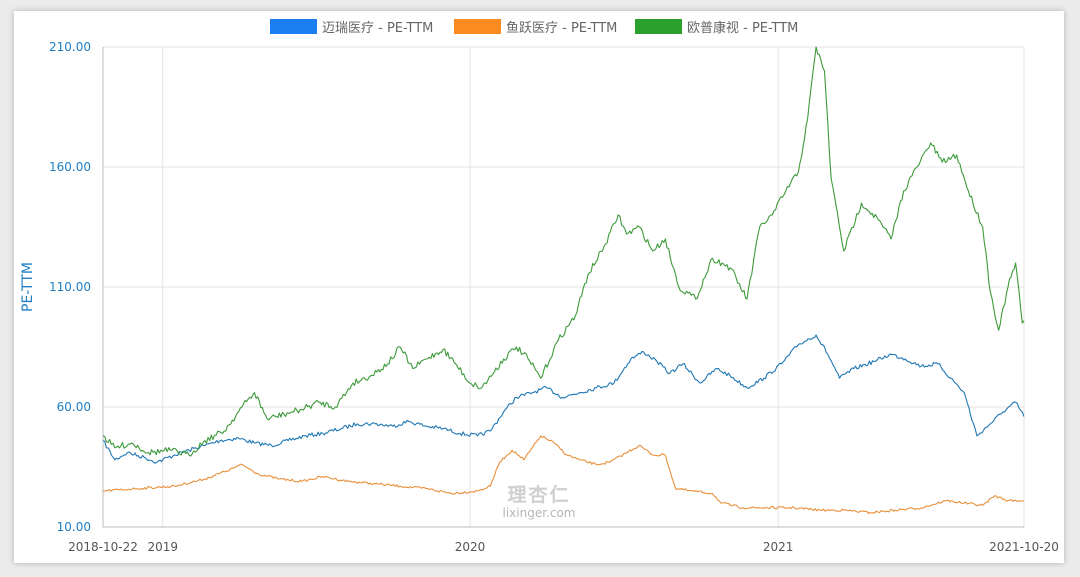 This screenshot has width=1080, height=577. I want to click on y-tick-label: 60.00, so click(74, 407).